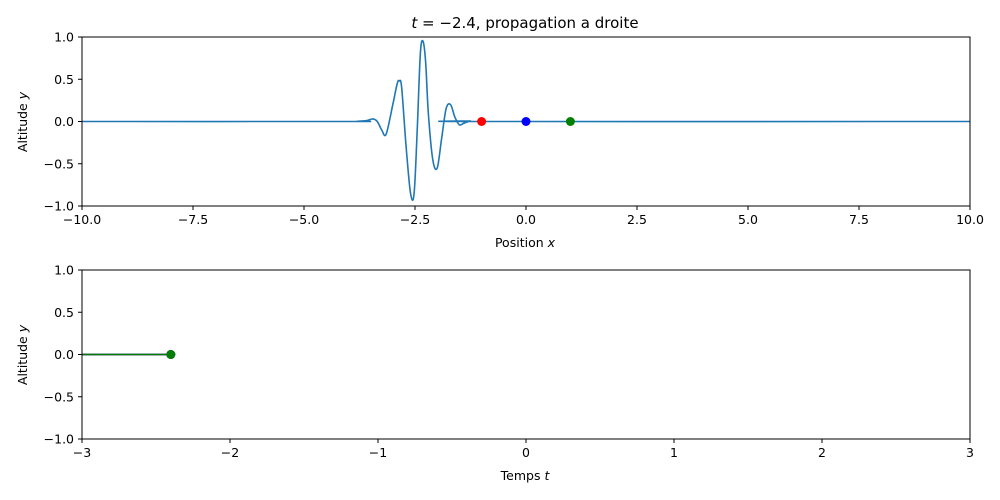 This screenshot has width=1000, height=500. Describe the element at coordinates (82, 452) in the screenshot. I see `bottom-xtick-label: −3` at that location.